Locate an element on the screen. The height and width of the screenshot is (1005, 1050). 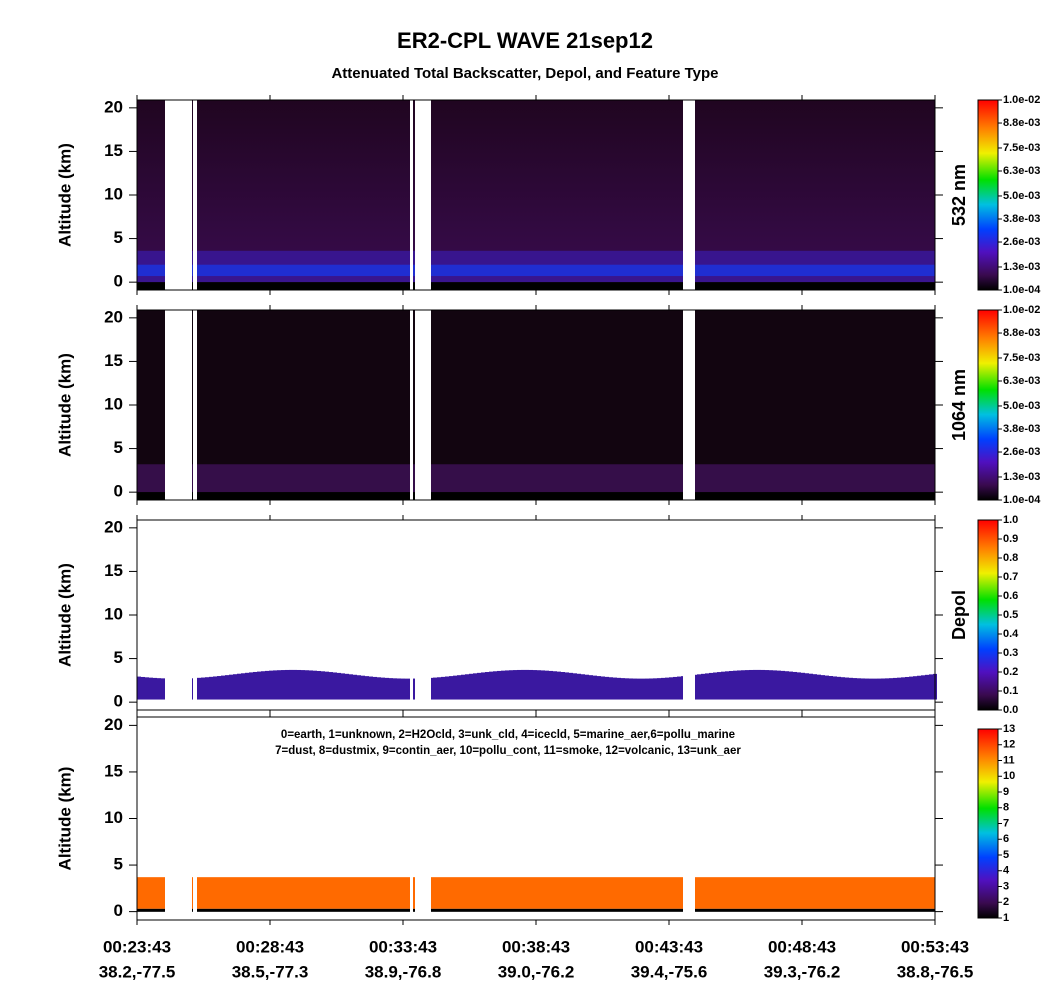
y-tick-label: 15 is located at coordinates (113, 360).